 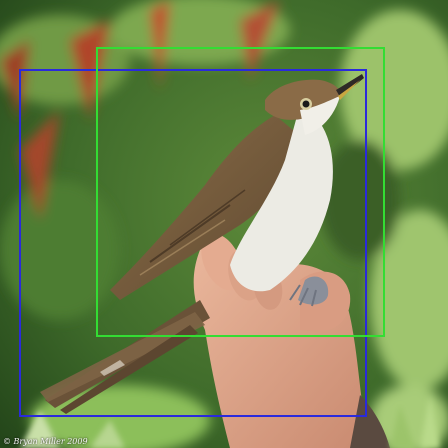 What do you see at coordinates (230, 421) in the screenshot?
I see `foreground-leaves` at bounding box center [230, 421].